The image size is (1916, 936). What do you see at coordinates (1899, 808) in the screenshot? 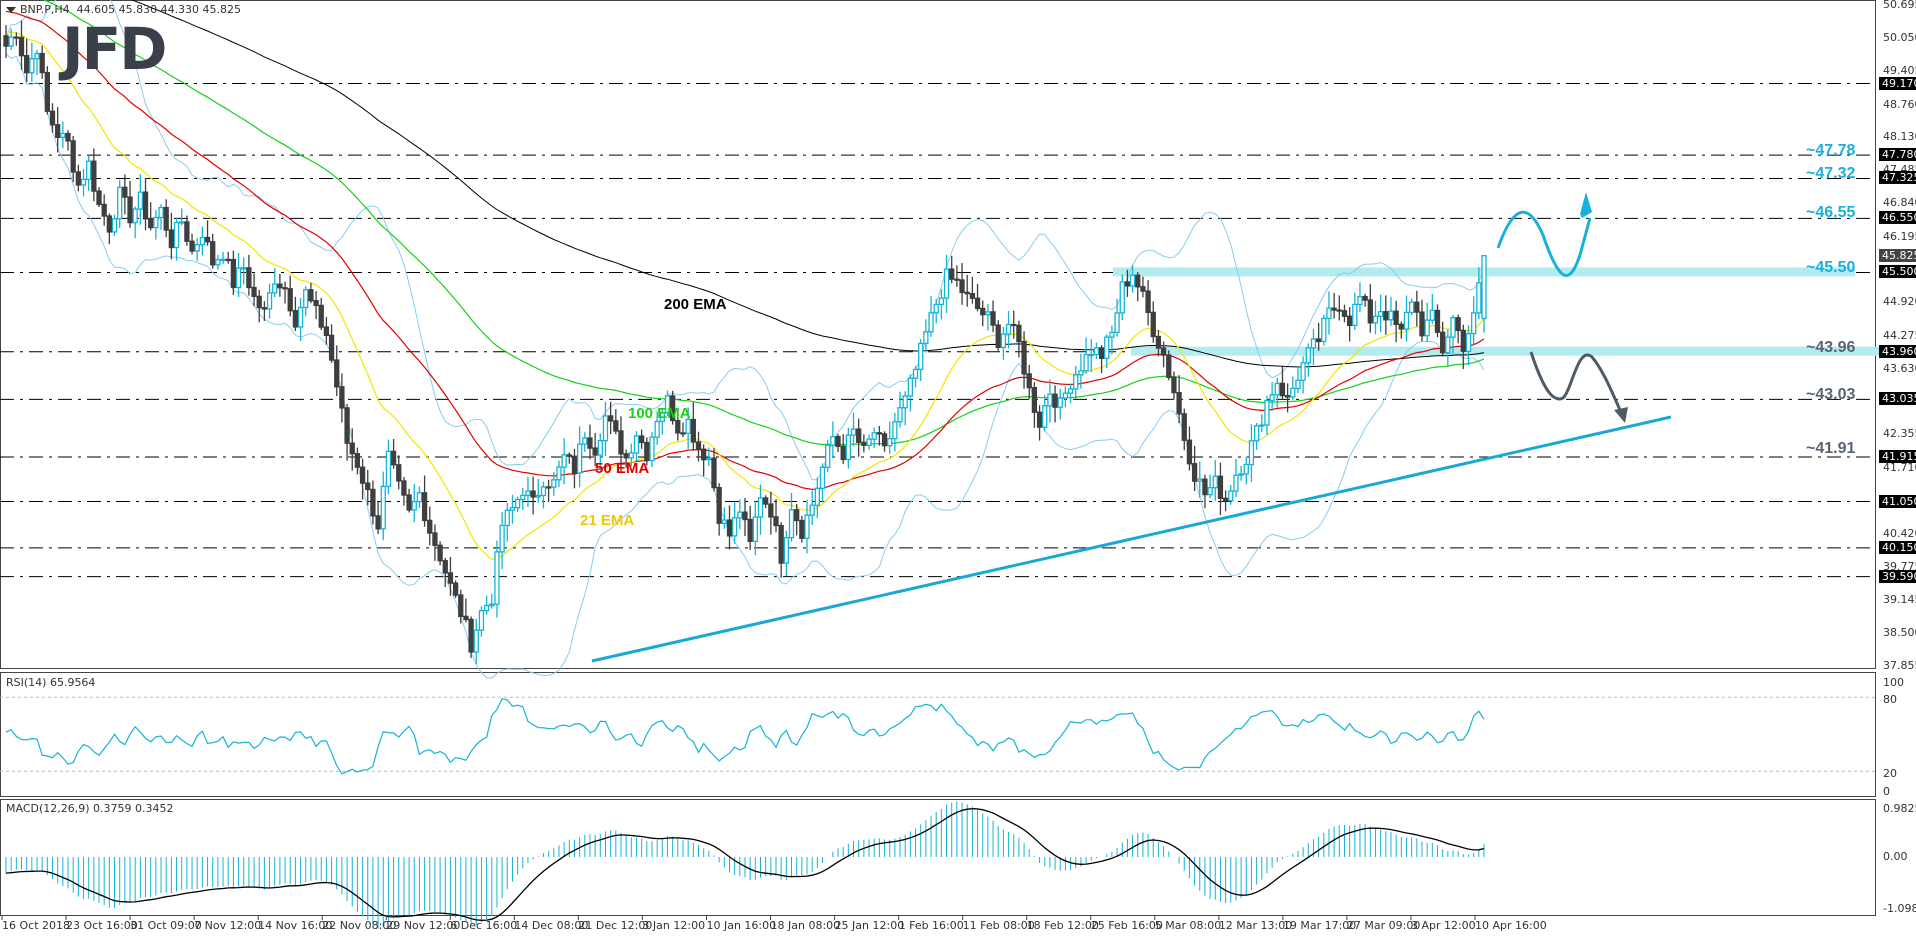
I see `macd-tick: 0.9825` at bounding box center [1899, 808].